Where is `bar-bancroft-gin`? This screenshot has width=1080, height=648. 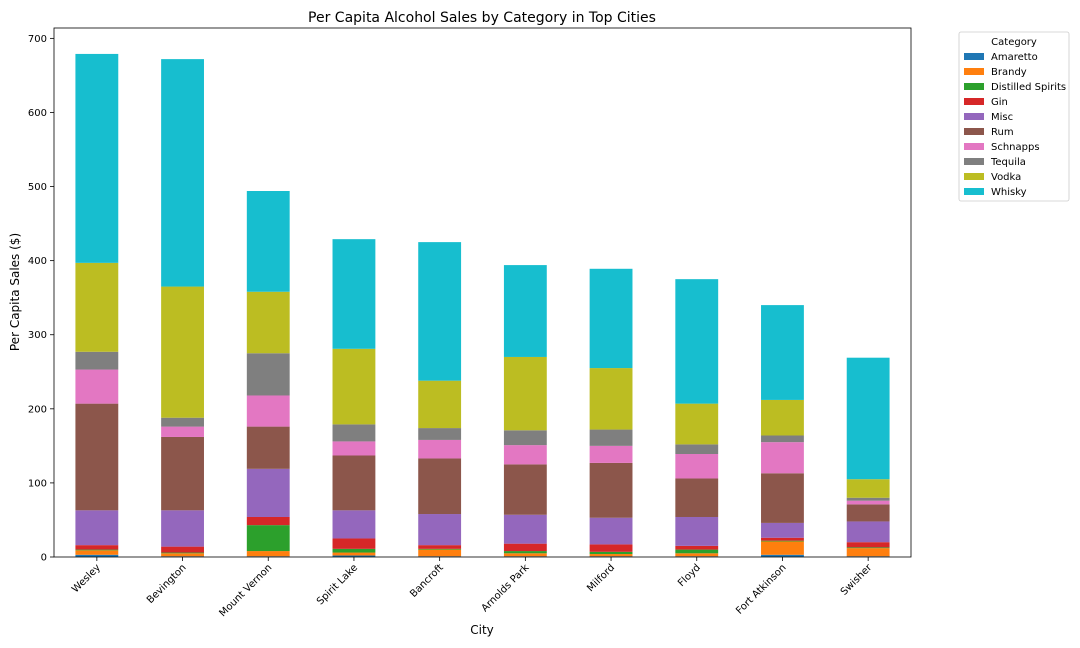
bar-bancroft-gin is located at coordinates (440, 547).